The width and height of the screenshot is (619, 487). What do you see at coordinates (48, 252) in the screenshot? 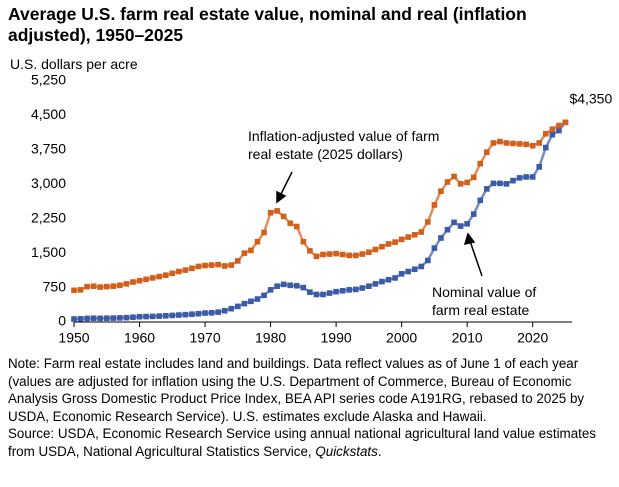
I see `y-tick-label: 1,500` at bounding box center [48, 252].